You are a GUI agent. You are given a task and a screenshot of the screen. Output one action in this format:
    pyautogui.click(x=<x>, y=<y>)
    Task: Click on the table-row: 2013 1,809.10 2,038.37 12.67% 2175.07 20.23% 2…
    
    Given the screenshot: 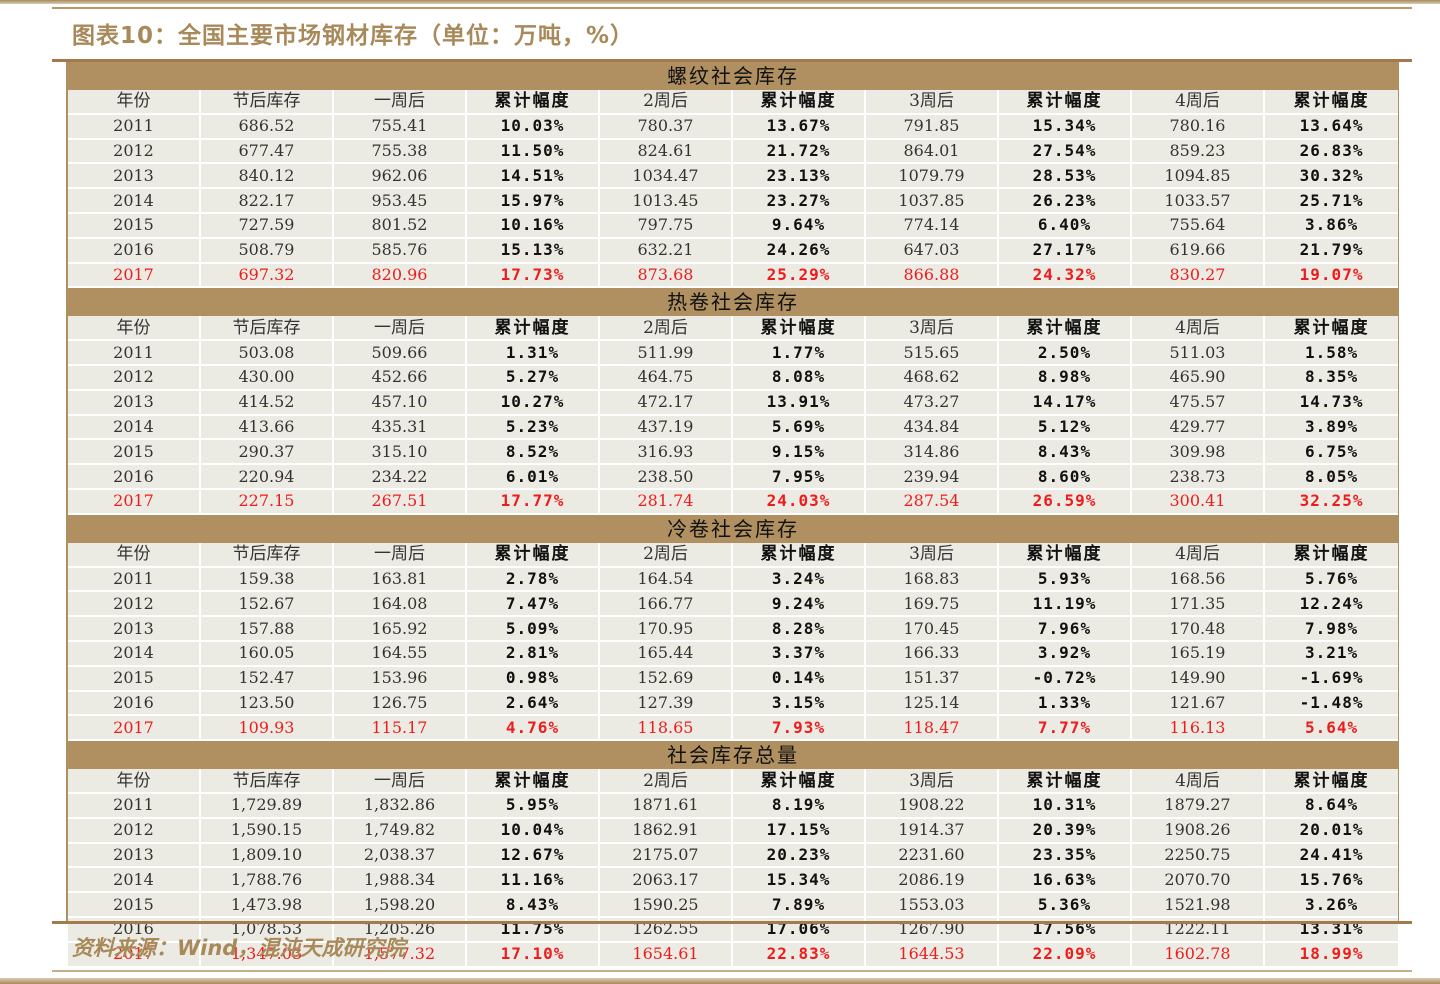 What is the action you would take?
    pyautogui.click(x=733, y=856)
    